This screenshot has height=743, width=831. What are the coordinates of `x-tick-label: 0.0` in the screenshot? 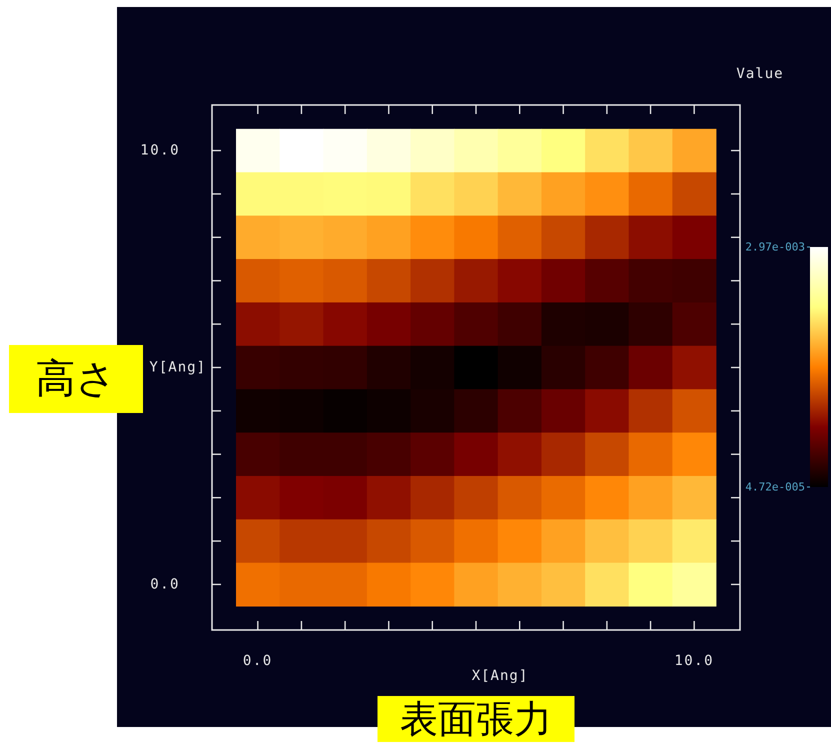 It's located at (257, 661).